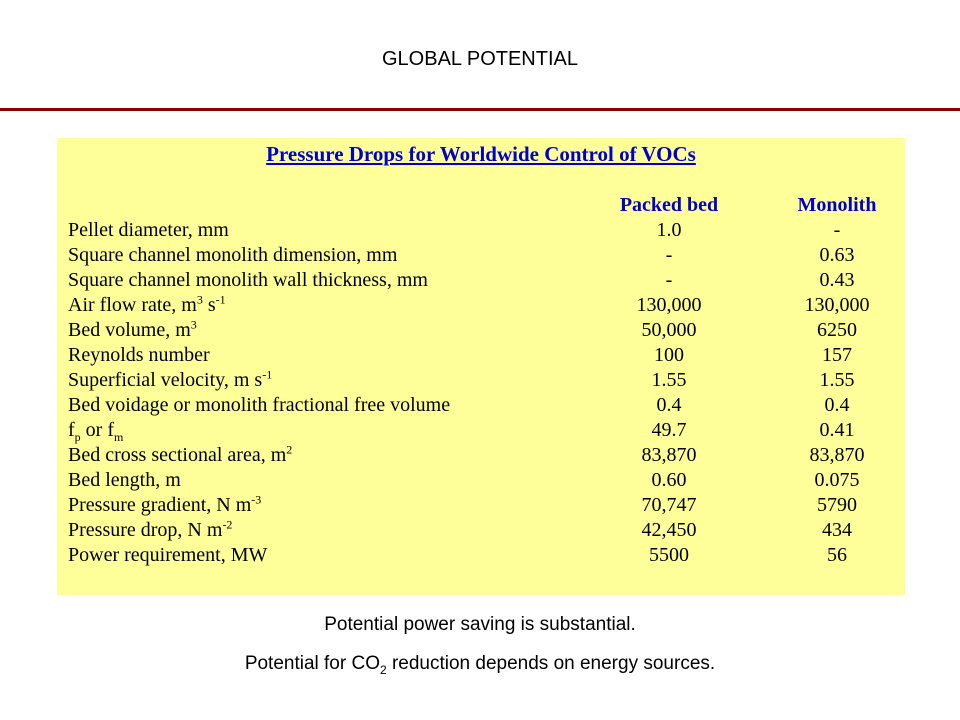 The image size is (960, 720). What do you see at coordinates (669, 455) in the screenshot?
I see `packed-bed-value: 83,870` at bounding box center [669, 455].